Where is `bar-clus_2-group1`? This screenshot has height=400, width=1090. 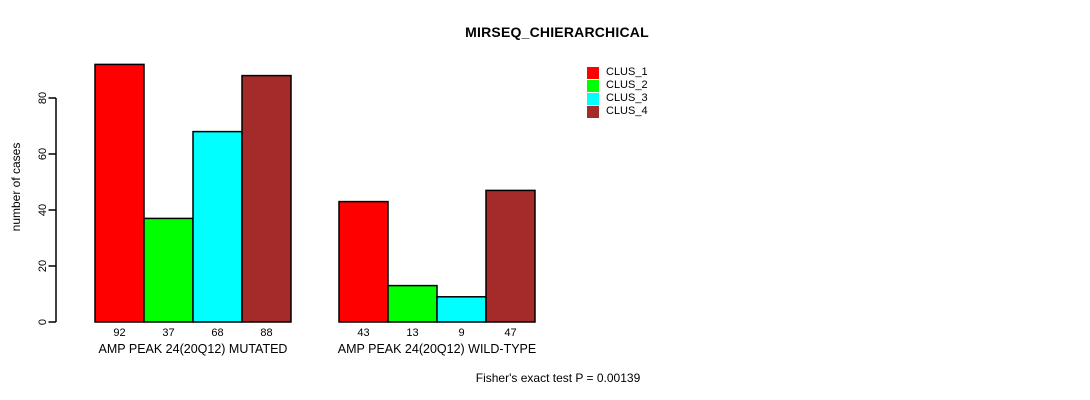 bar-clus_2-group1 is located at coordinates (168, 270).